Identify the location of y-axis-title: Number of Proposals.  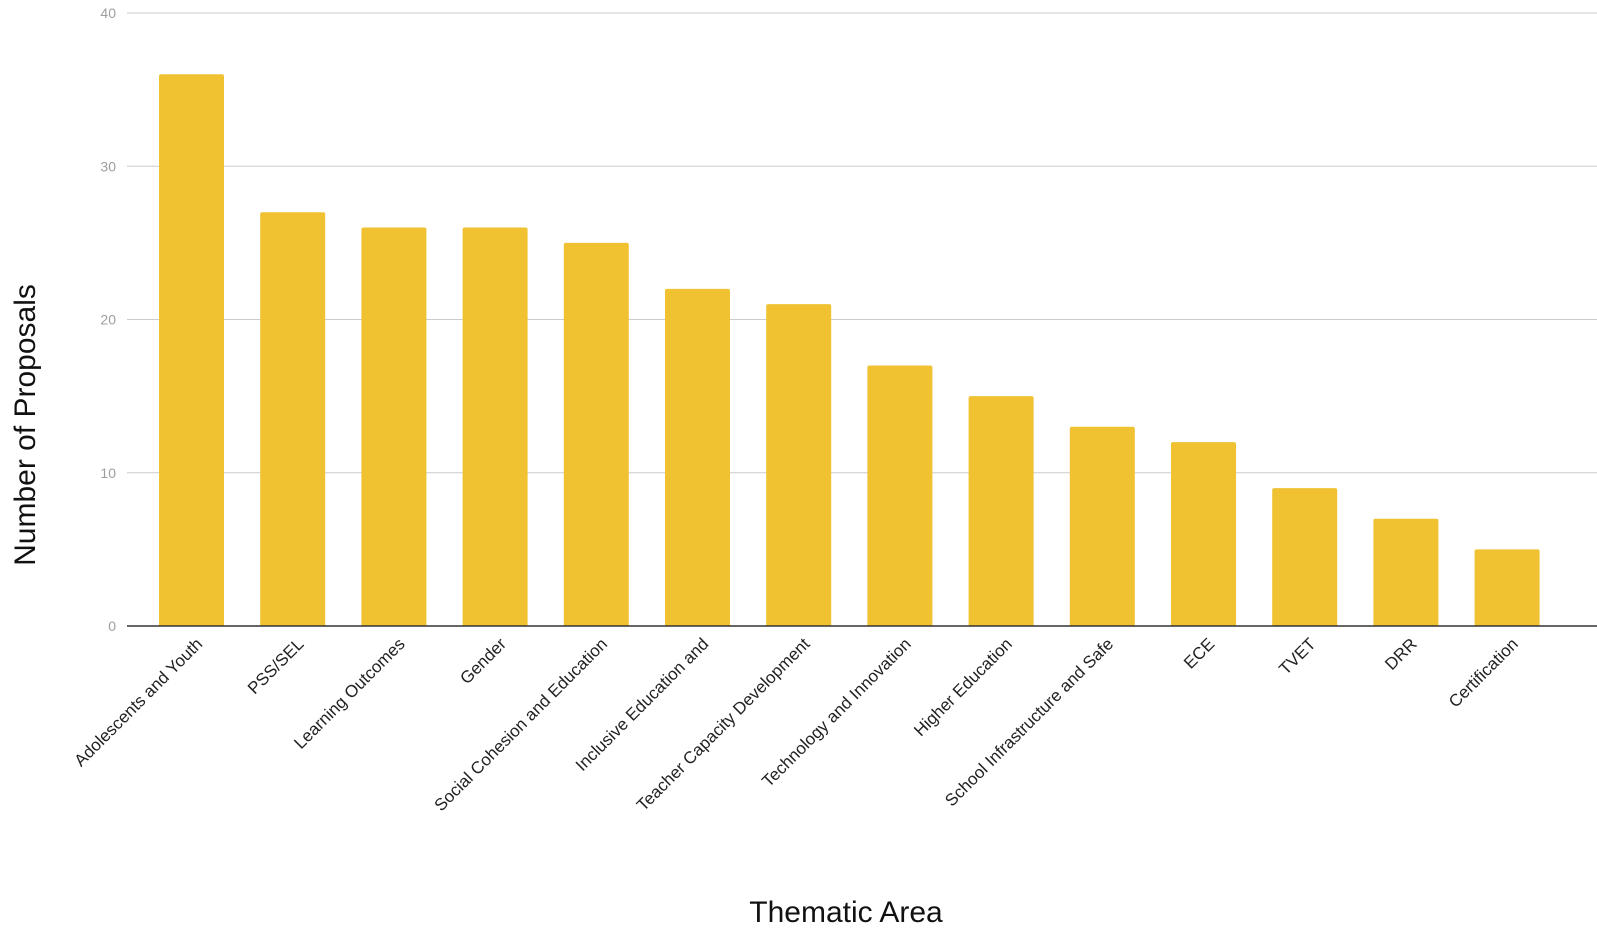
(25, 425).